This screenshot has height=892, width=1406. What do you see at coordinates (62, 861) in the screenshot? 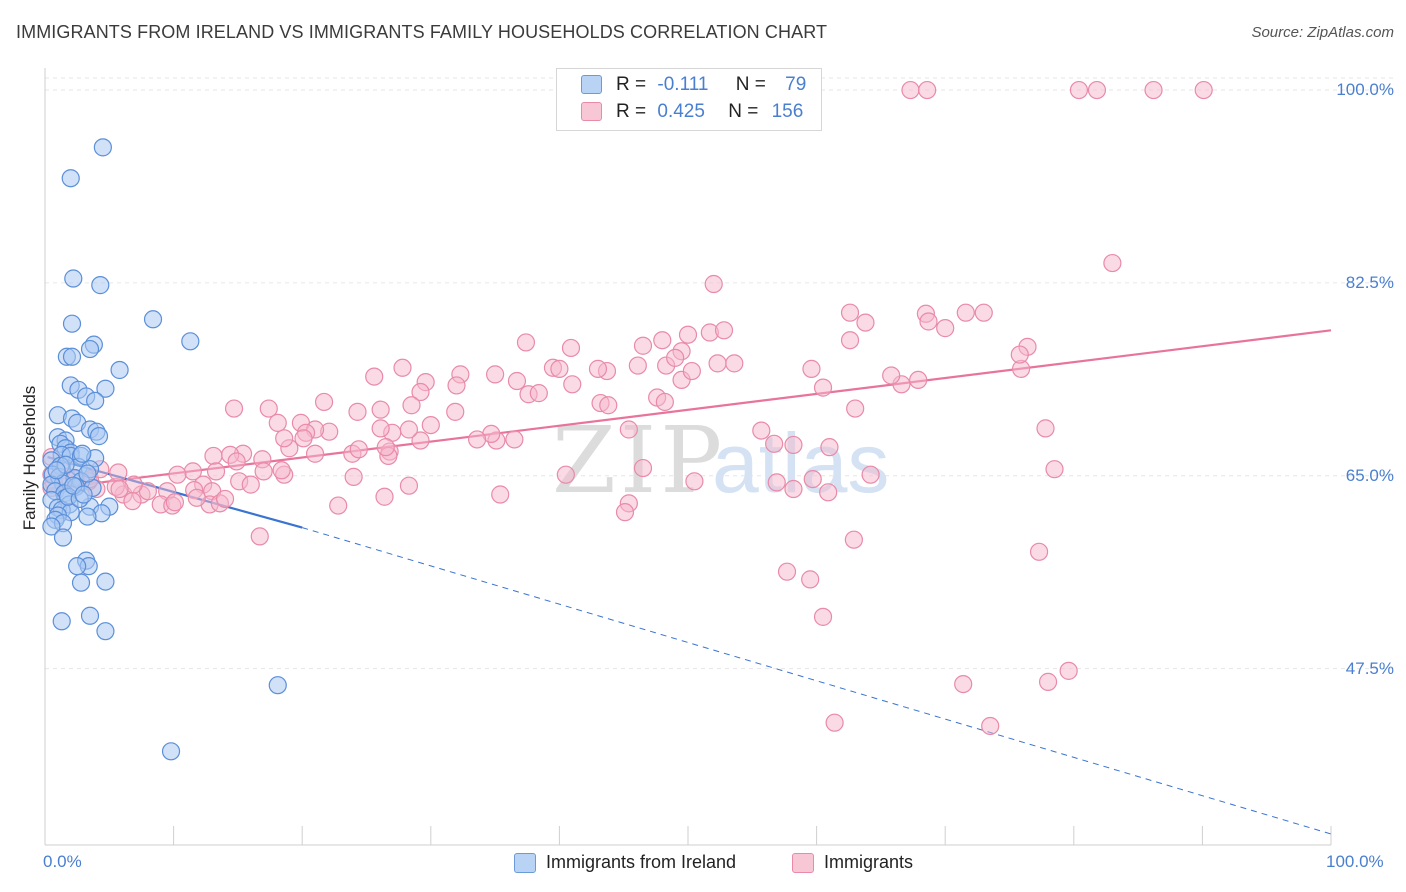
I see `x-tick-label-min: 0.0%` at bounding box center [62, 861].